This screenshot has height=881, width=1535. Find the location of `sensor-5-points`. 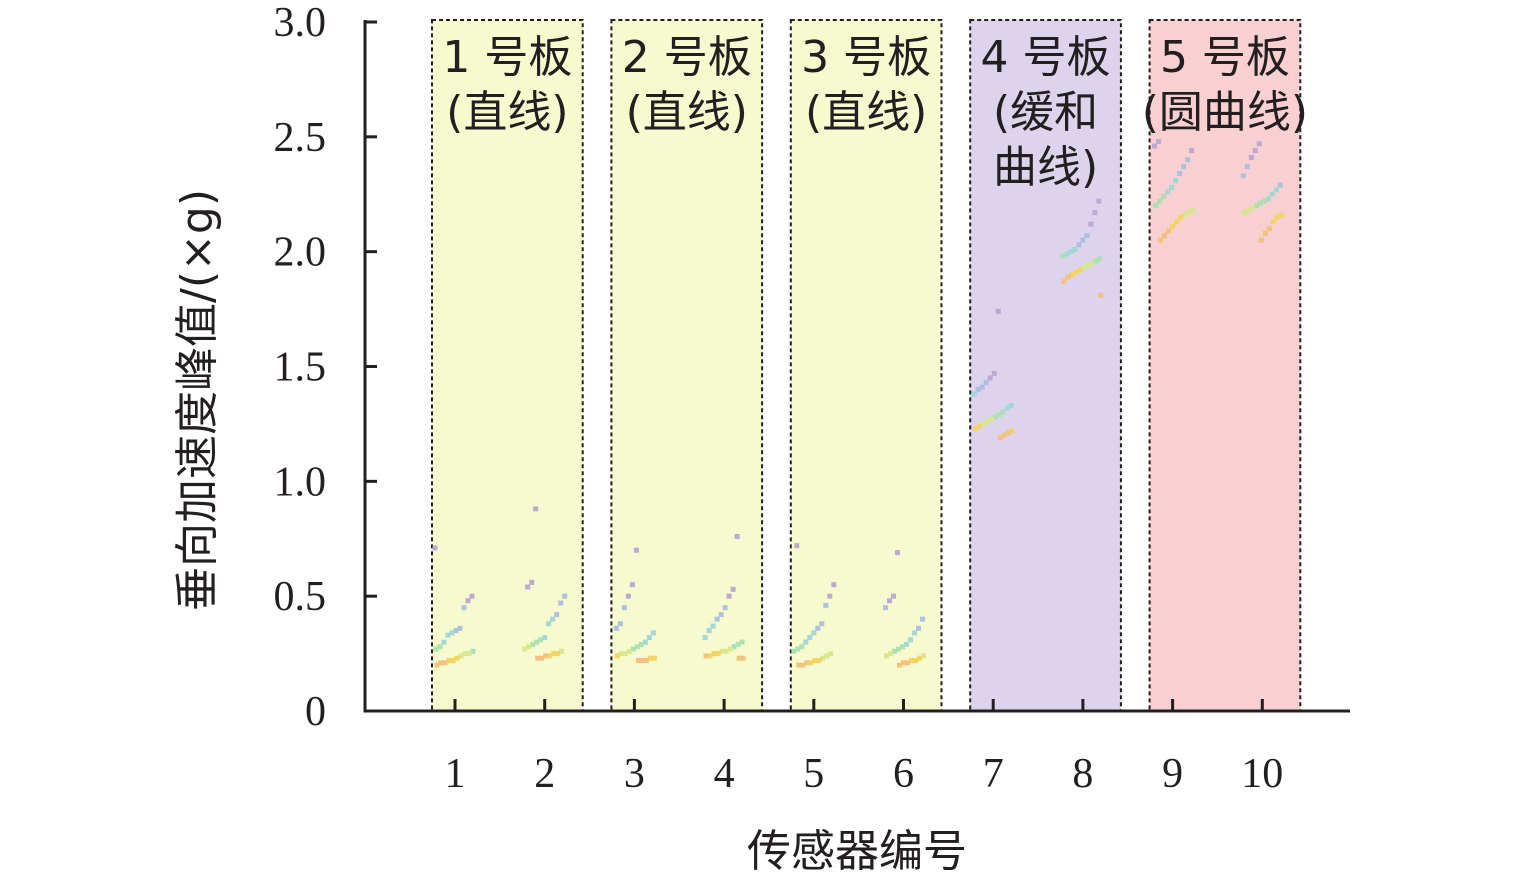

sensor-5-points is located at coordinates (814, 605).